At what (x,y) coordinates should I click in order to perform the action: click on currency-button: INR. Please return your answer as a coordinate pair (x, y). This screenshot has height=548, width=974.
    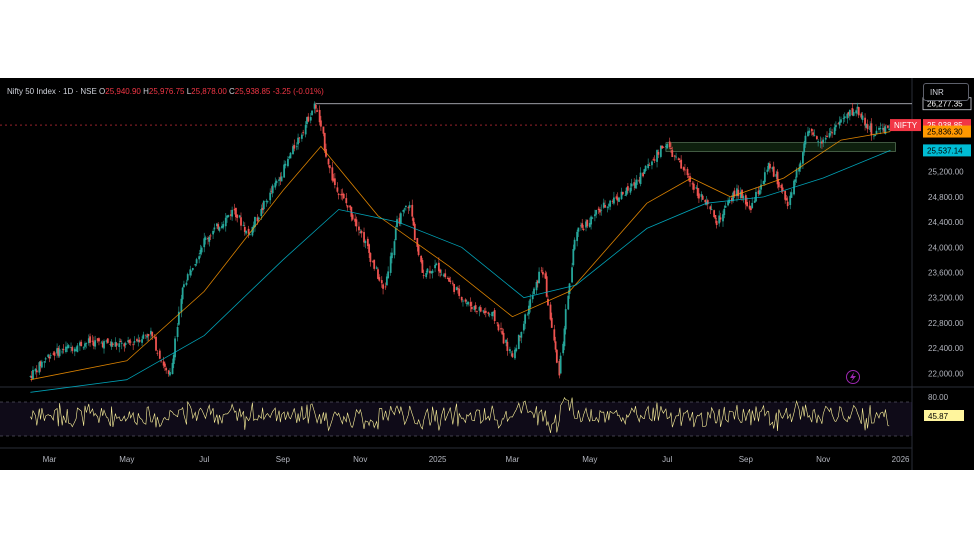
    Looking at the image, I should click on (946, 92).